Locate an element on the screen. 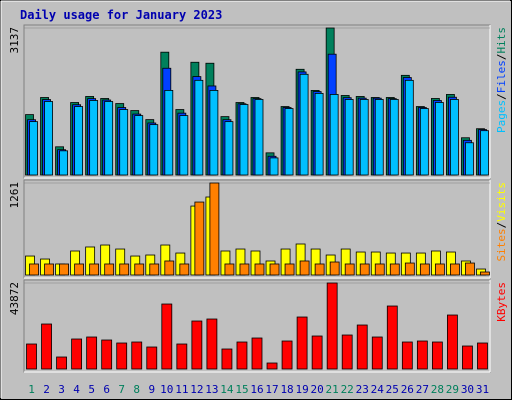 The image size is (512, 400). legend-entry: Hits is located at coordinates (501, 40).